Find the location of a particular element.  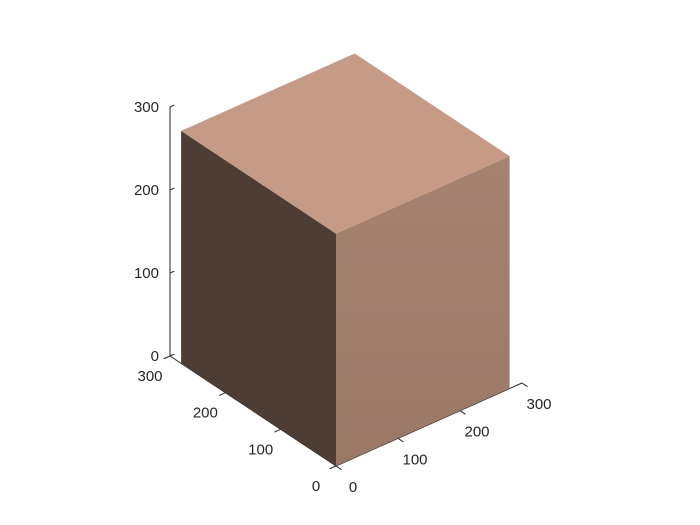

y-axis-line is located at coordinates (253, 411).